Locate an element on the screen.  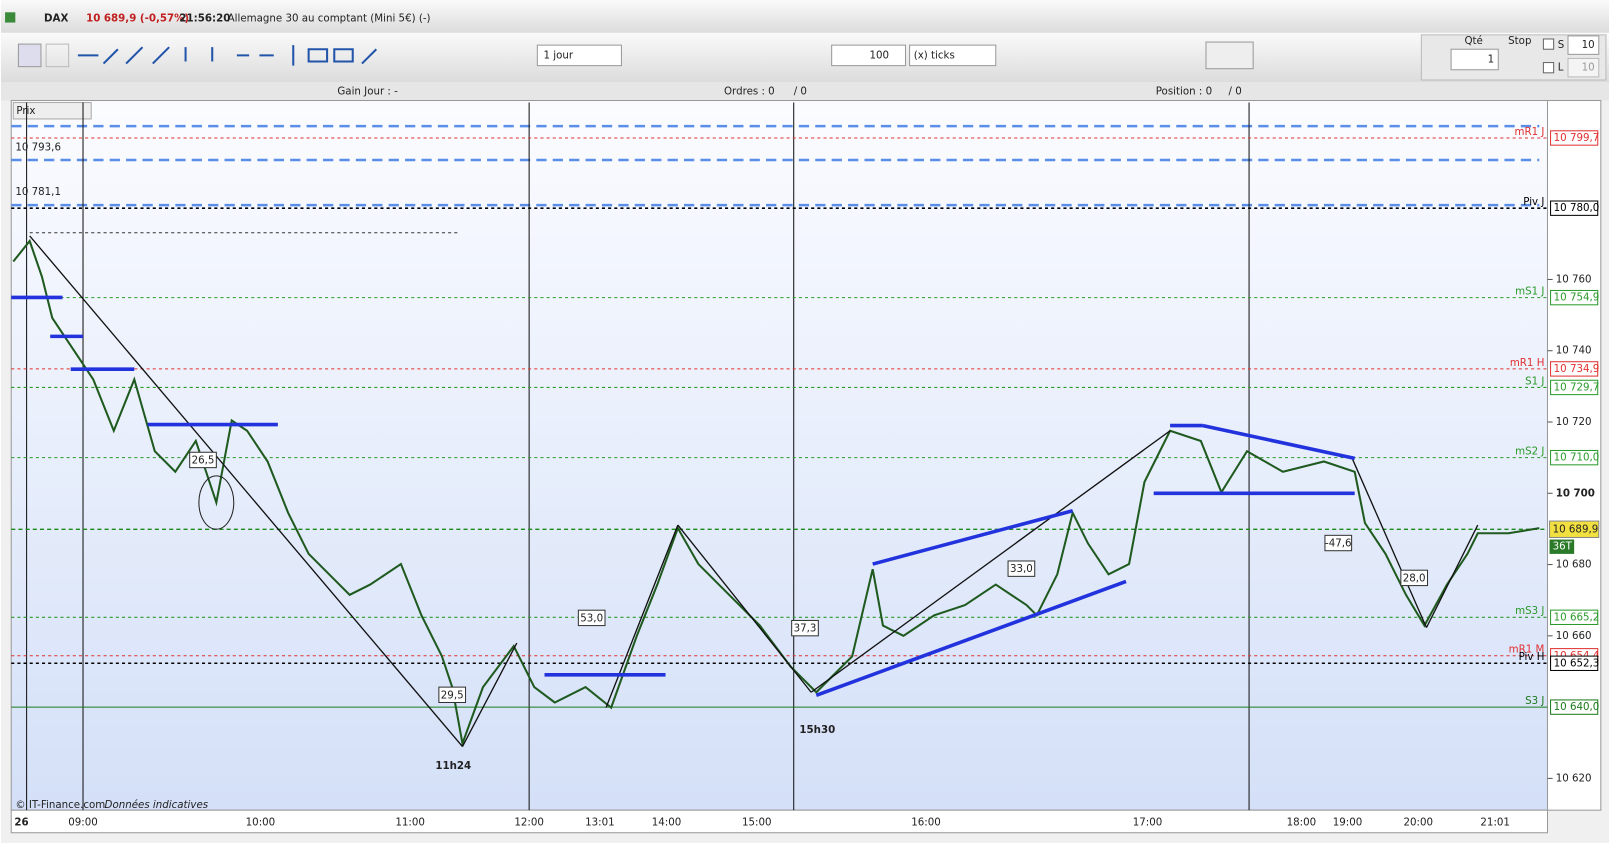
level-label: 10 710,0 is located at coordinates (1577, 458).